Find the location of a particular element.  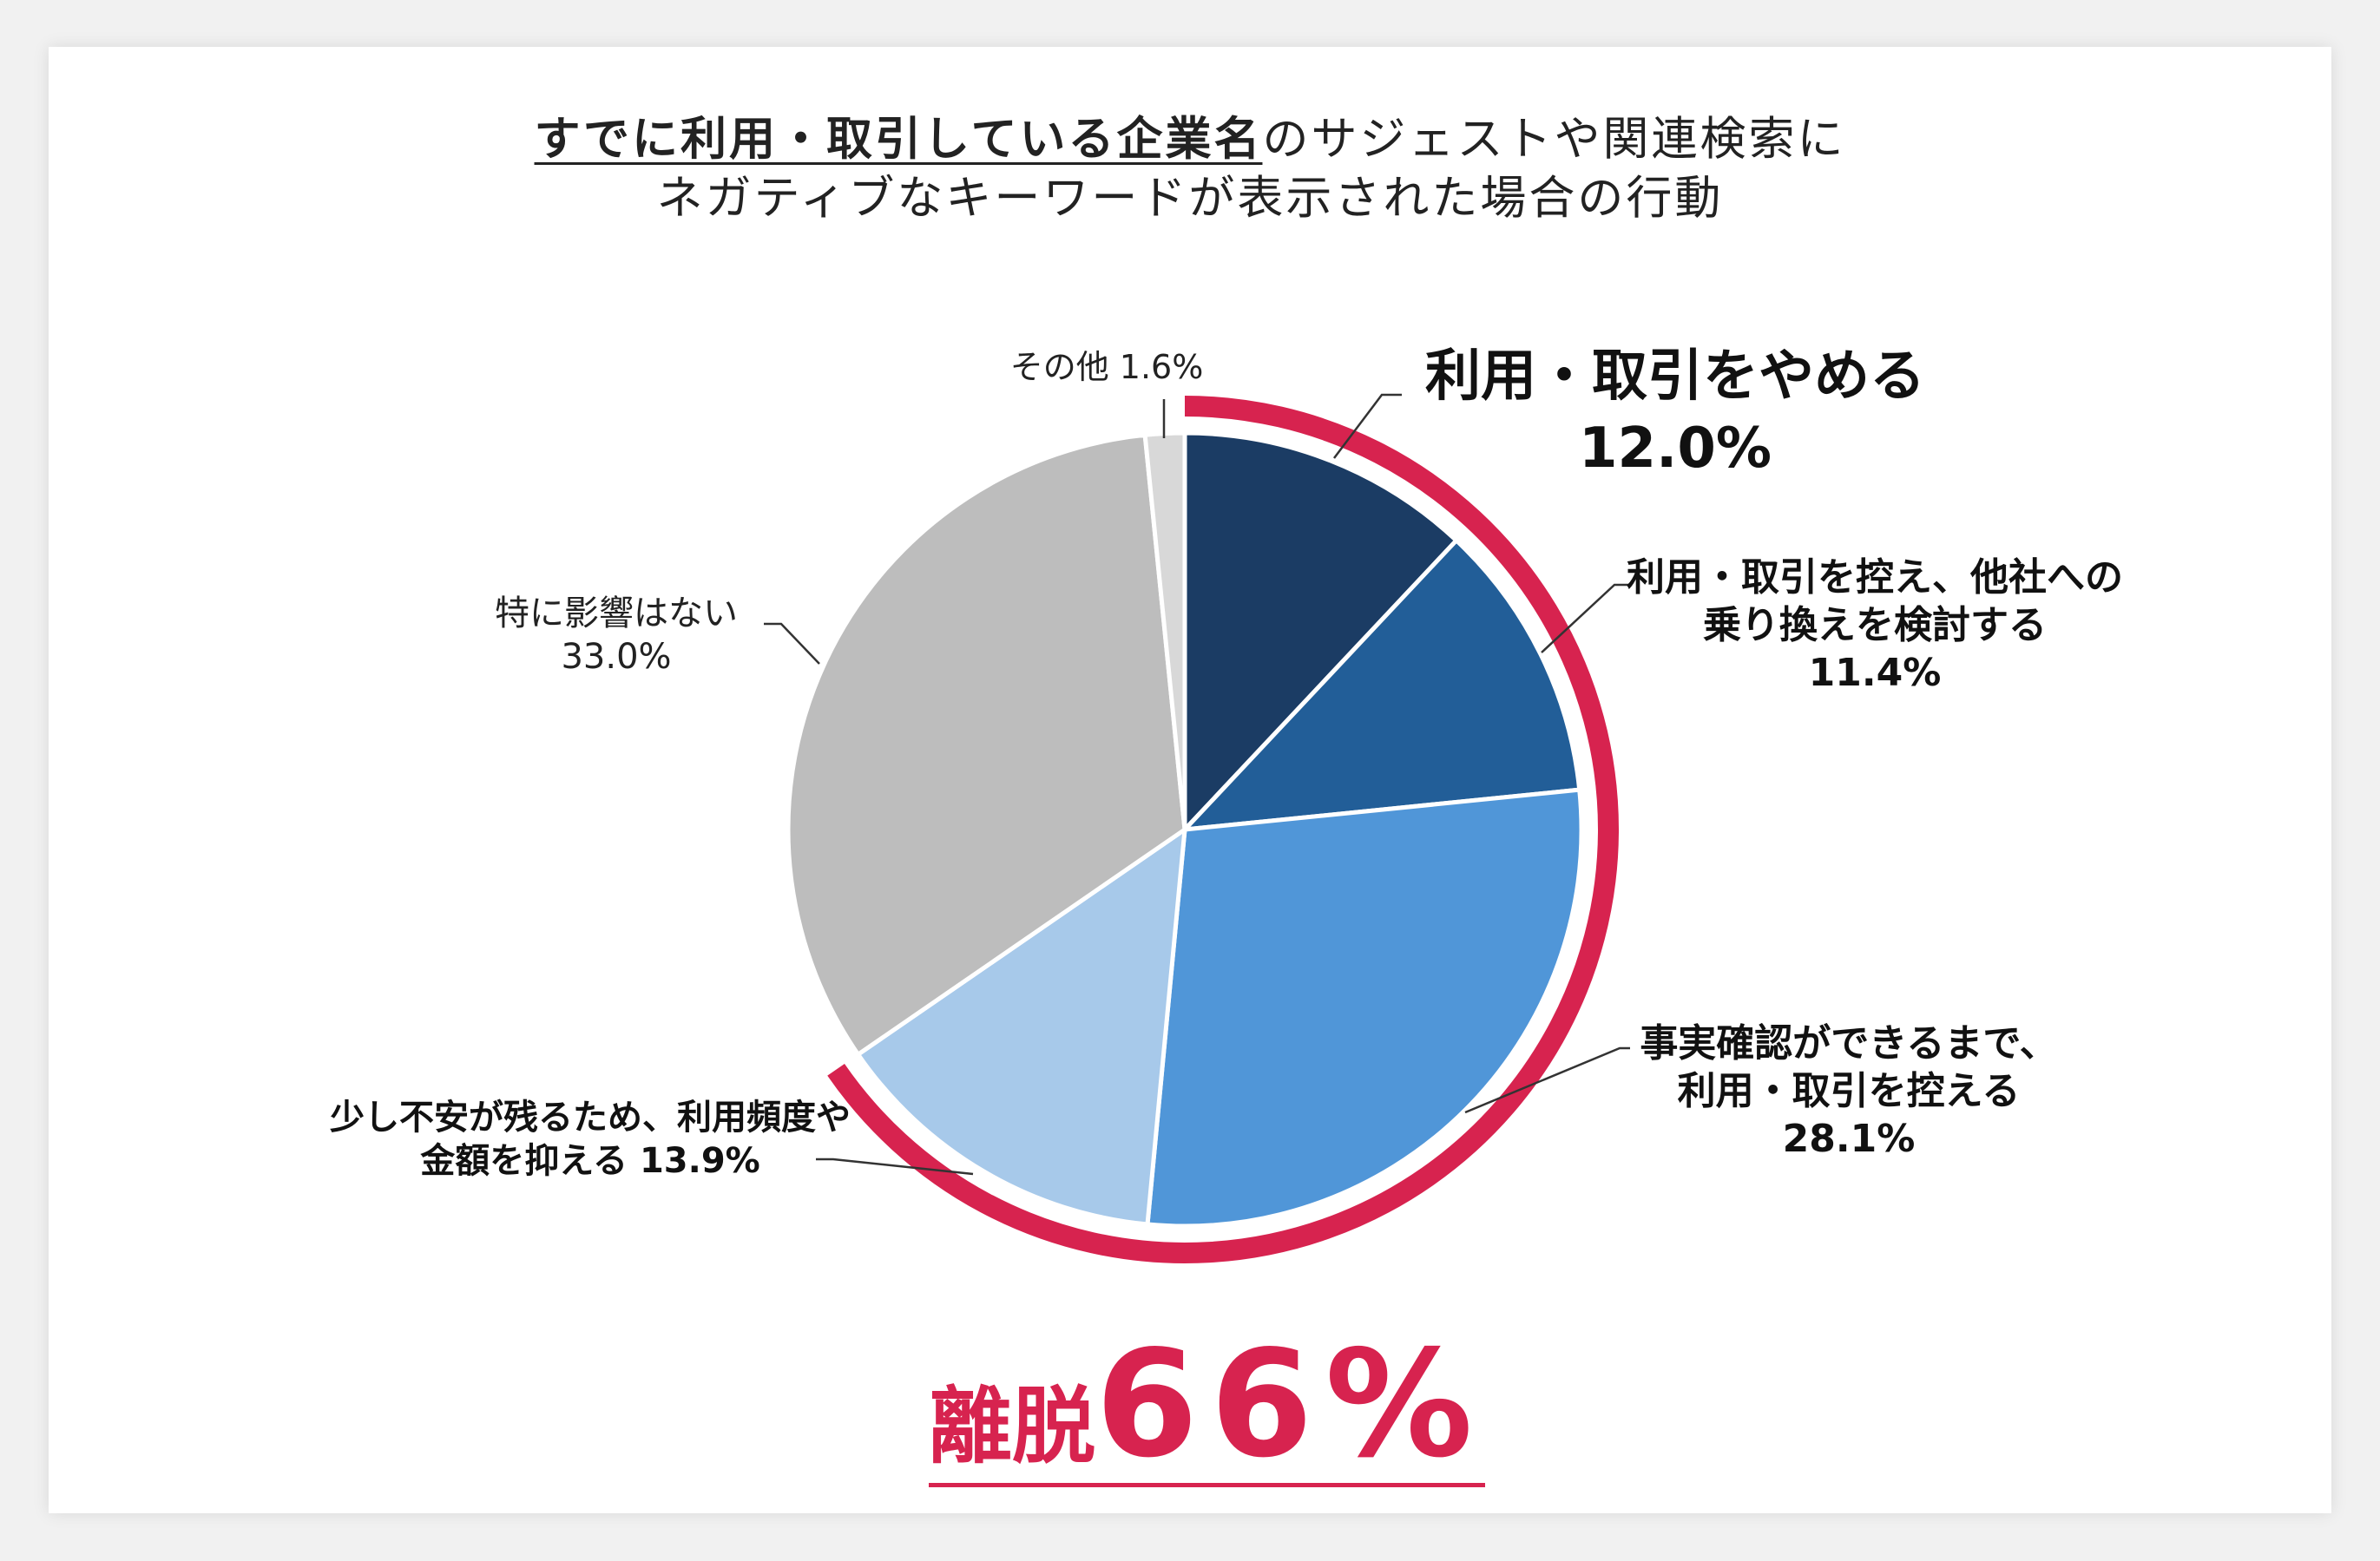

label-confirm: 事実確認ができるまで、 利用・取引を控える 28.1% is located at coordinates (1849, 1091).